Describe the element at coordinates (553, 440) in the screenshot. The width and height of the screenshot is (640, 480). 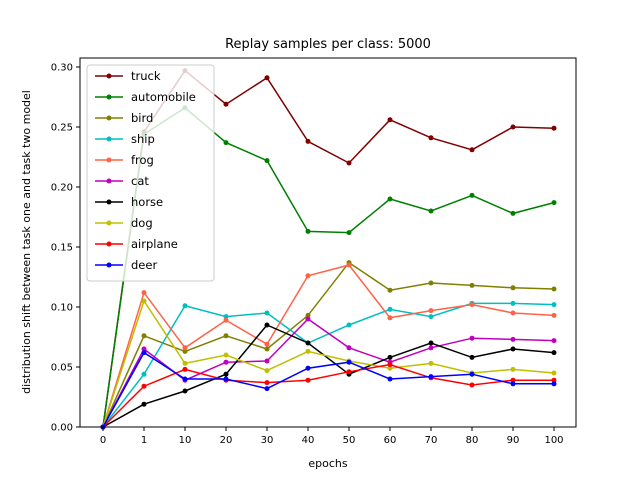
I see `x-tick-label: 100` at that location.